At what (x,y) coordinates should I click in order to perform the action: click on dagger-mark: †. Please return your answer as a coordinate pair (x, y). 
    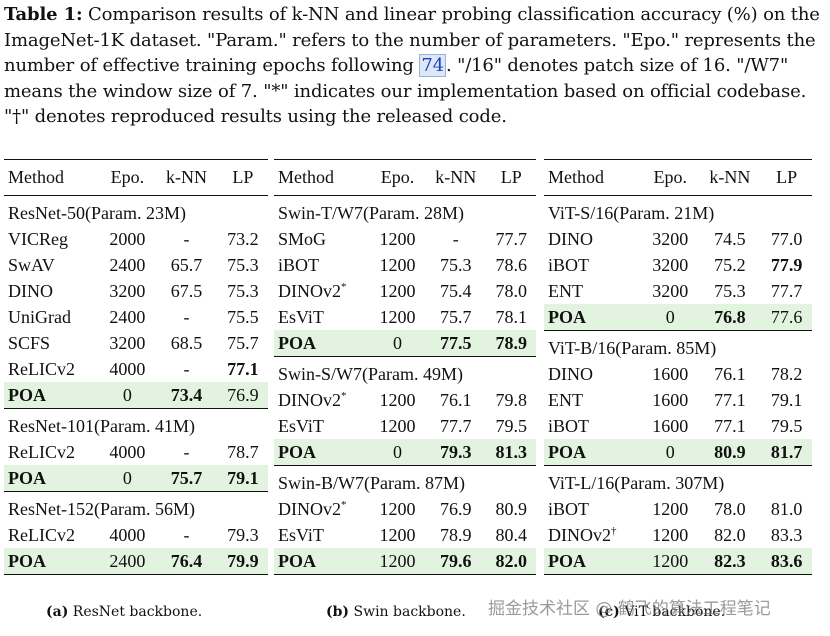
    Looking at the image, I should click on (614, 530).